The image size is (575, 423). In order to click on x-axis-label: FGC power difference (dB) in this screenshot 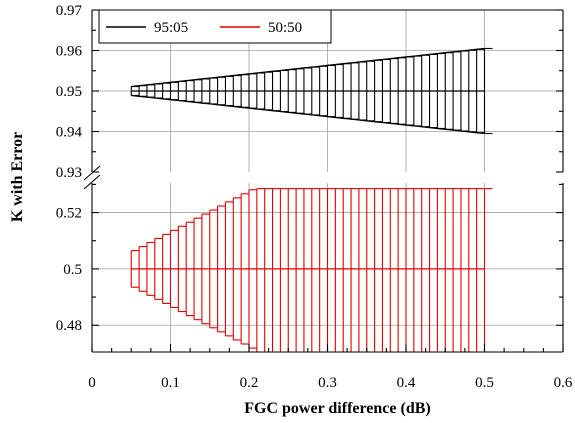, I will do `click(337, 408)`.